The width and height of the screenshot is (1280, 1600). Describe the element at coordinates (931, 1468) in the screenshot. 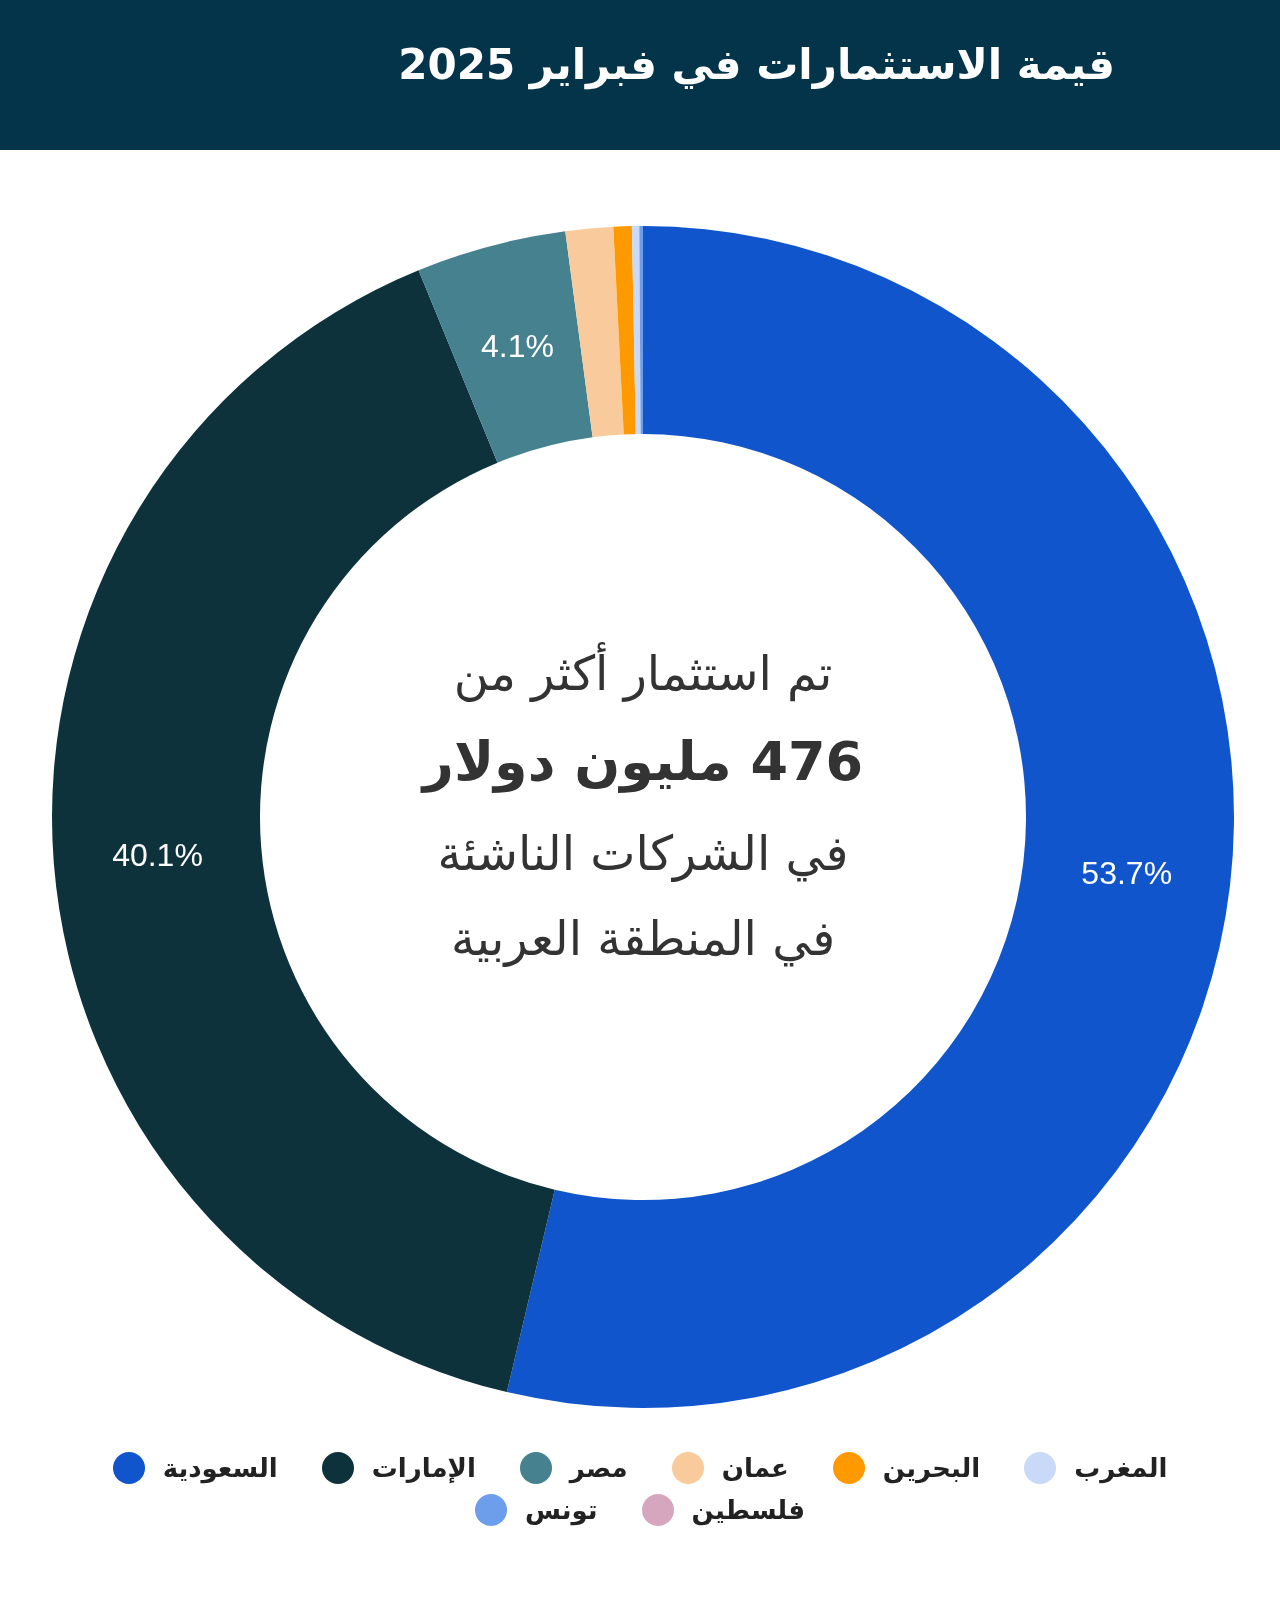

I see `legend-label: البحرين` at that location.